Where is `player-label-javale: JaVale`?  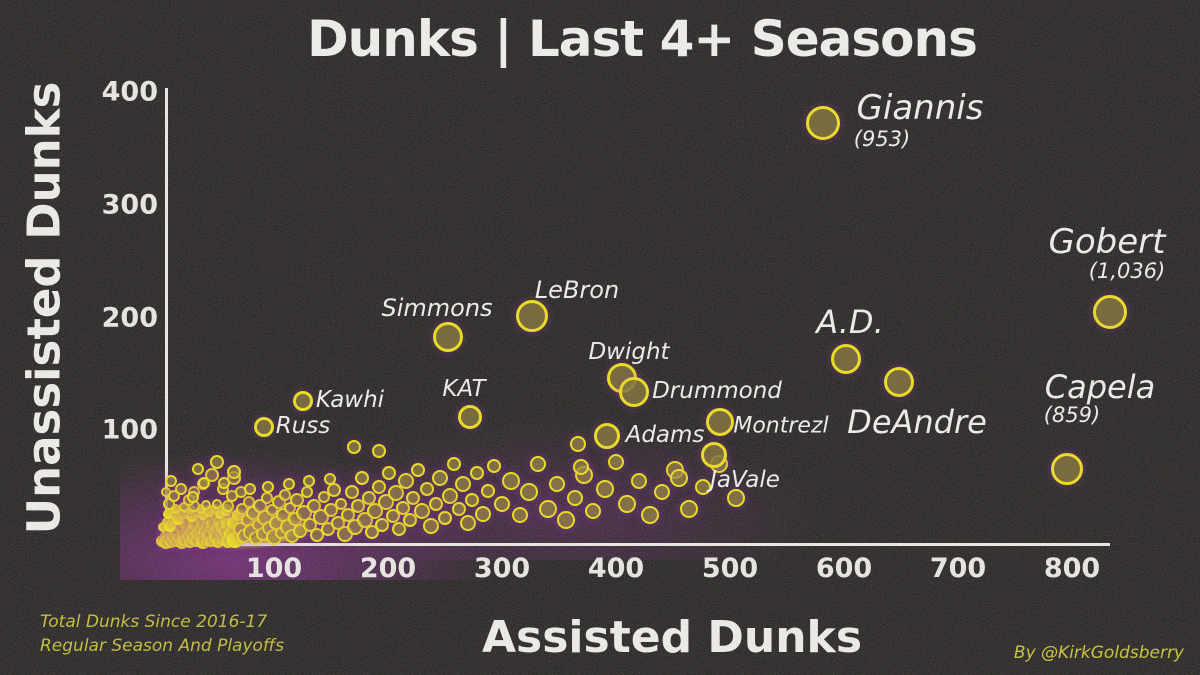 player-label-javale: JaVale is located at coordinates (745, 480).